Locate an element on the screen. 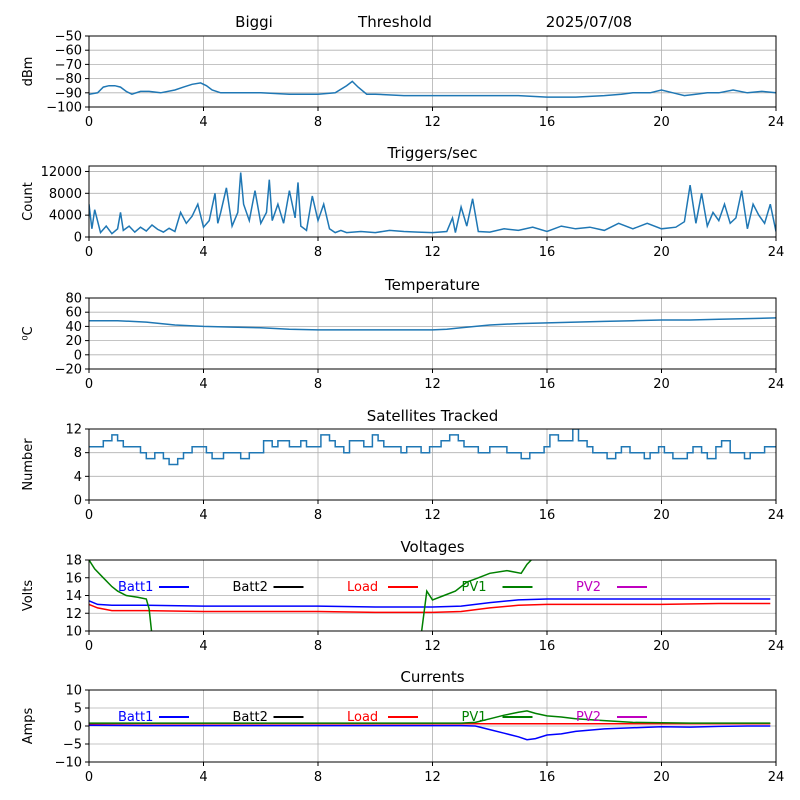  y-axis-label: ⁰C is located at coordinates (28, 333).